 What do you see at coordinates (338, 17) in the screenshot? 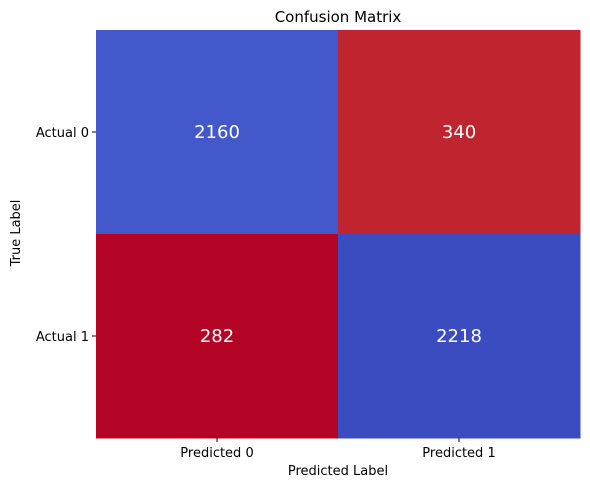
I see `chart-title: Confusion Matrix` at bounding box center [338, 17].